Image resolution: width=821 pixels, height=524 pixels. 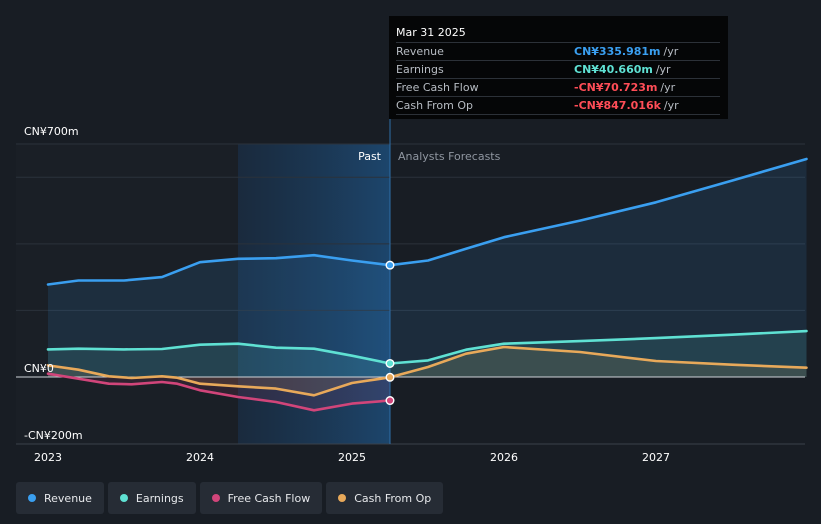 I want to click on series-area-free-cash-flow, so click(x=219, y=392).